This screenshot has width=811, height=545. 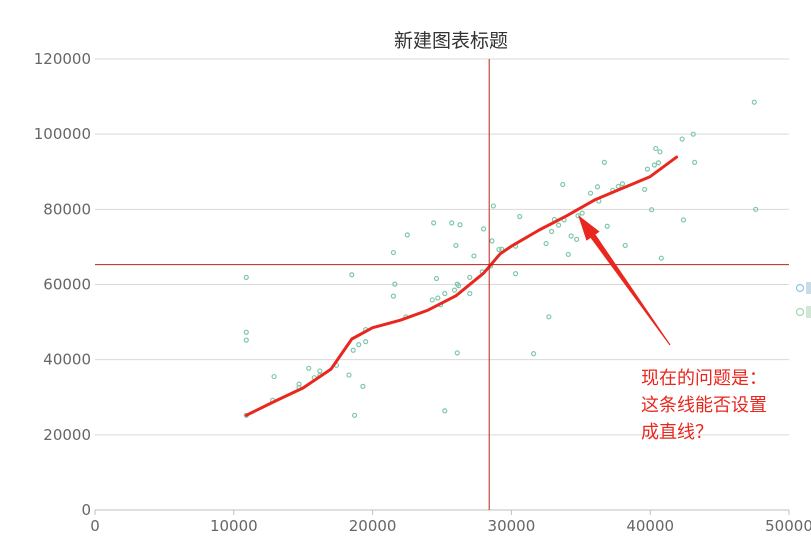 I want to click on x-tick-label: 40000, so click(x=650, y=526).